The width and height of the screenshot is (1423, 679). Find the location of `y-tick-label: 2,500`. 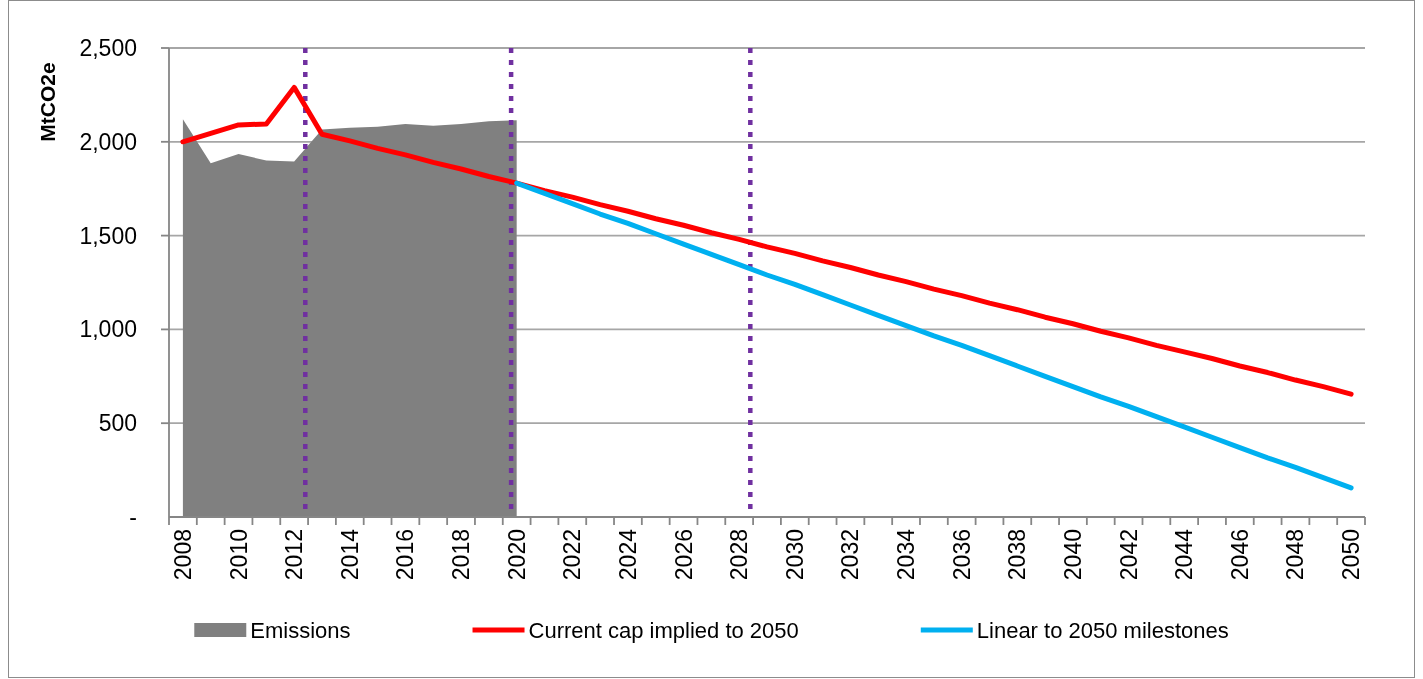

y-tick-label: 2,500 is located at coordinates (108, 48).